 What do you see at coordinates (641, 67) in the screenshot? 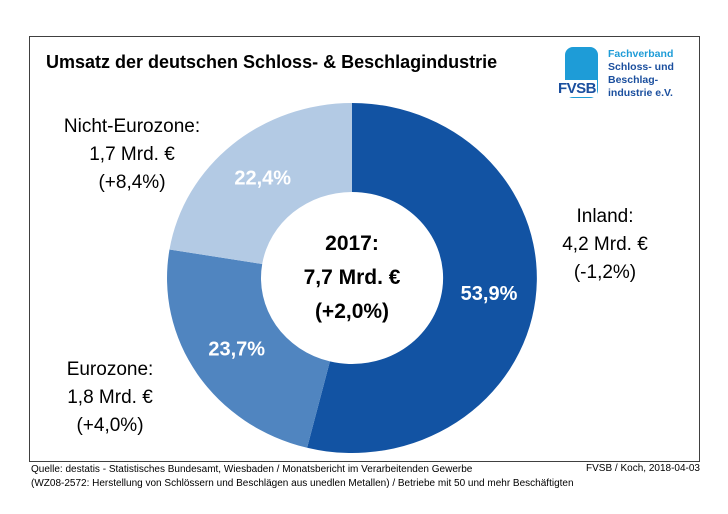
I see `fvsb-logo-line2: Schloss- und` at bounding box center [641, 67].